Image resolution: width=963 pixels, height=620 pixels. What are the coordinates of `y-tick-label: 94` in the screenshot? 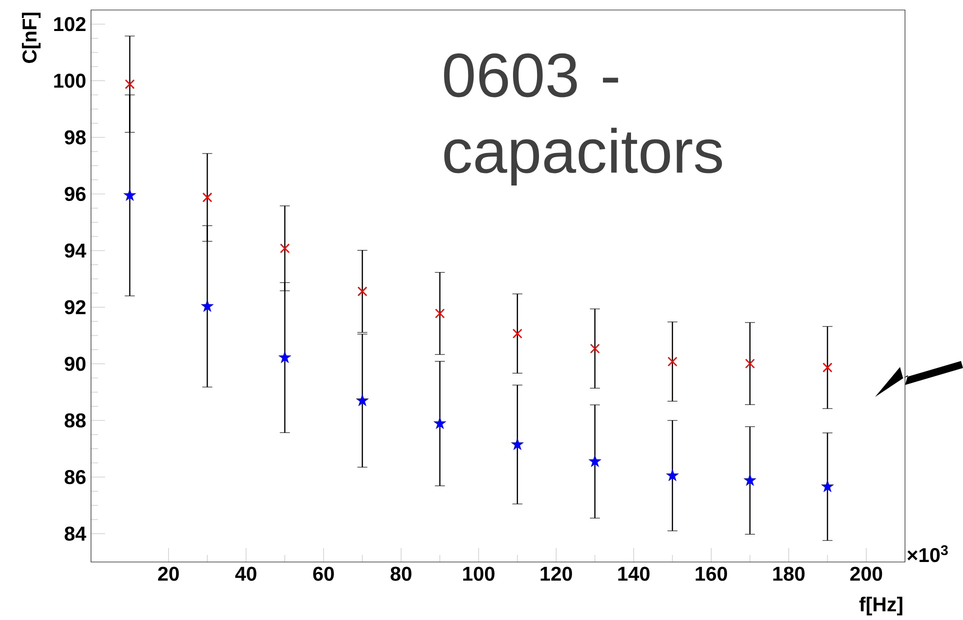 It's located at (75, 251).